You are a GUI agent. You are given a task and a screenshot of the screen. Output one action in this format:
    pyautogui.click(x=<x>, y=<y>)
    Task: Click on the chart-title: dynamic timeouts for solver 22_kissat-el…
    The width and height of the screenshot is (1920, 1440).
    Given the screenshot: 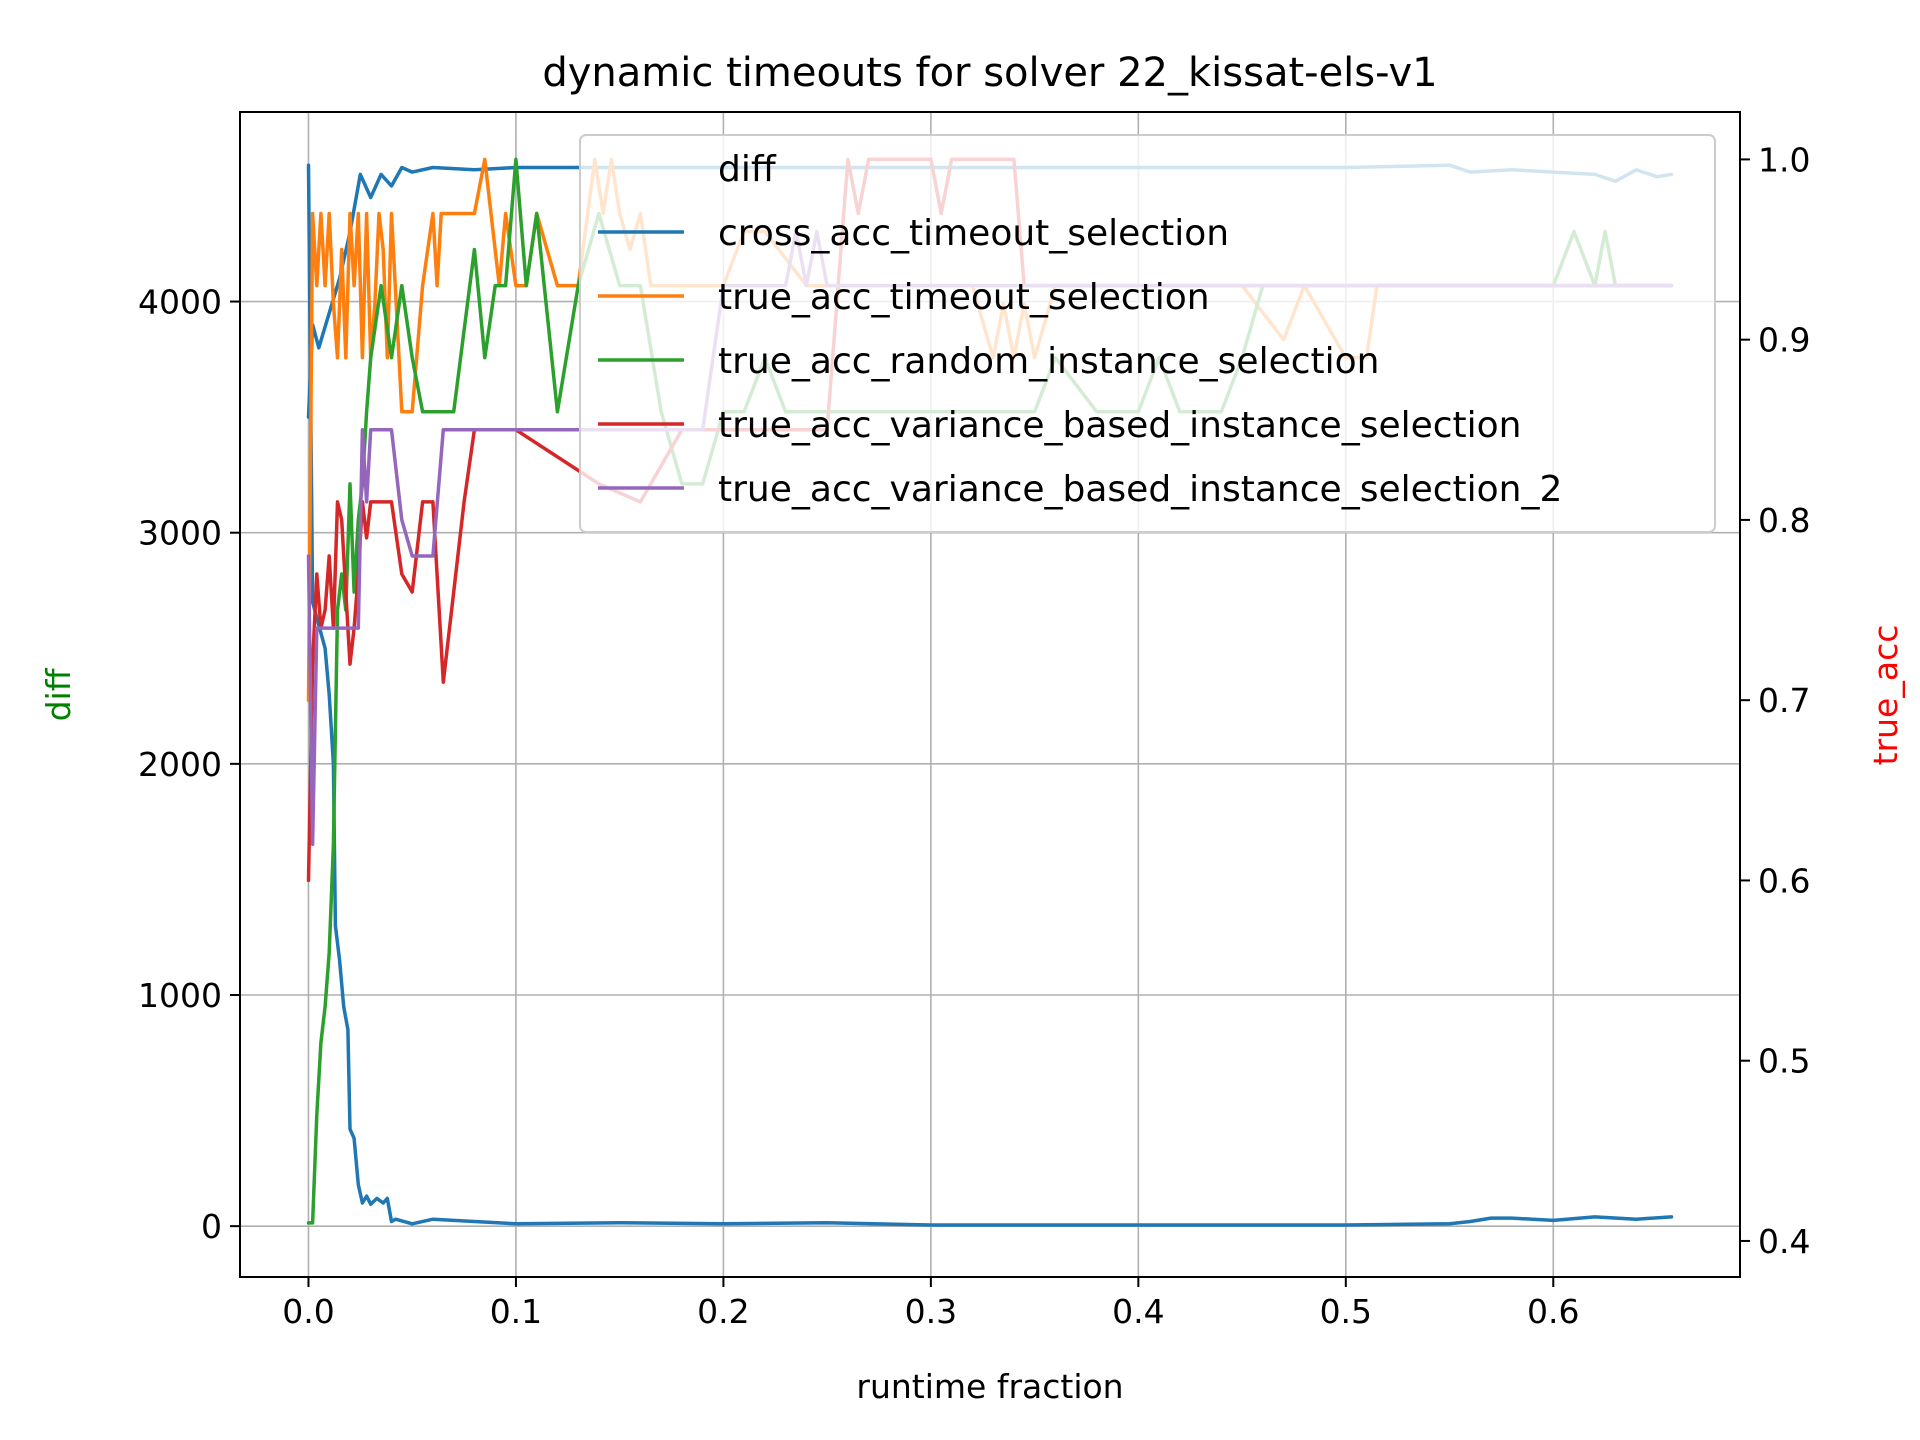 What is the action you would take?
    pyautogui.click(x=989, y=73)
    